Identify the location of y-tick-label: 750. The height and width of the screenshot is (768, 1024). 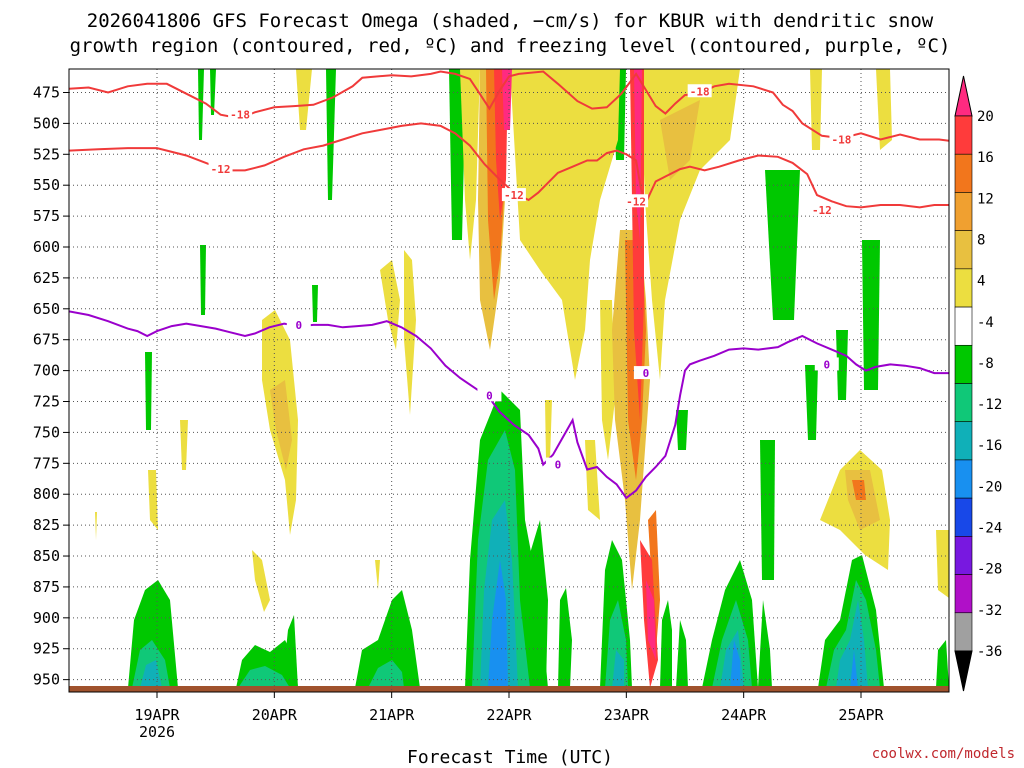
(46, 432).